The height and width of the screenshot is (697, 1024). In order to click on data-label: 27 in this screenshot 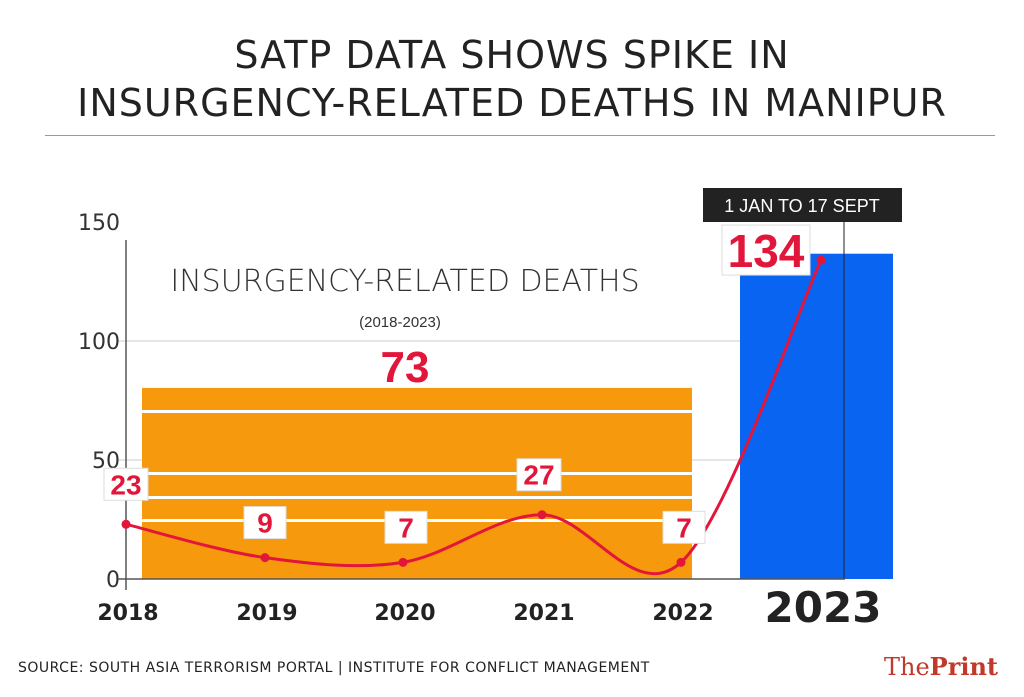, I will do `click(538, 475)`.